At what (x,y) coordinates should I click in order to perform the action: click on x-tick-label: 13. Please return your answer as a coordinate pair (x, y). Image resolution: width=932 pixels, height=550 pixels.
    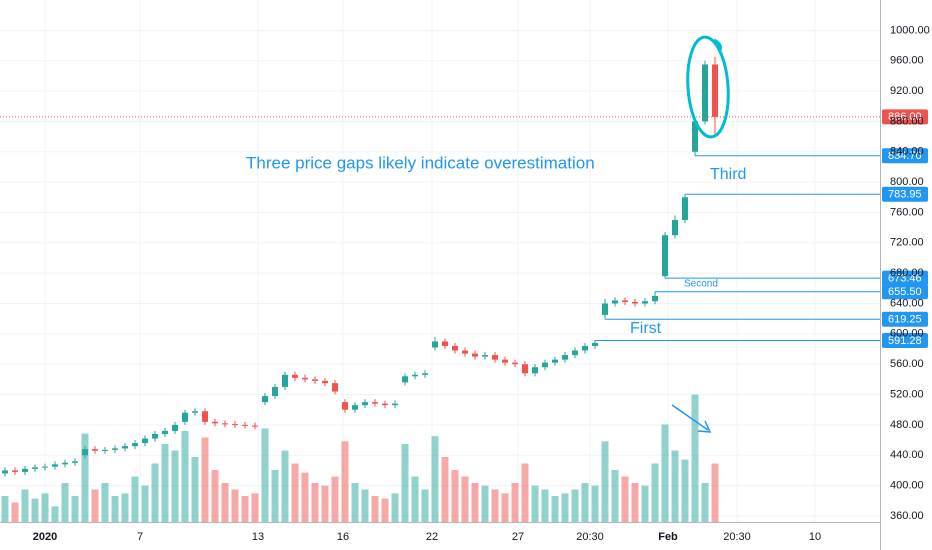
    Looking at the image, I should click on (258, 537).